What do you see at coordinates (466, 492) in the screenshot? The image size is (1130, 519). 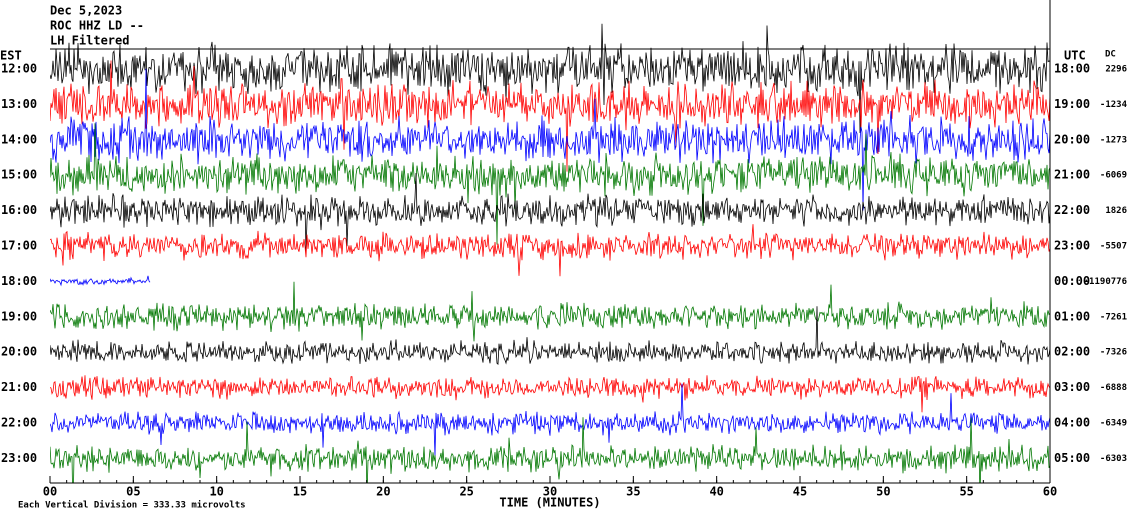 I see `x-tick-label: 25` at bounding box center [466, 492].